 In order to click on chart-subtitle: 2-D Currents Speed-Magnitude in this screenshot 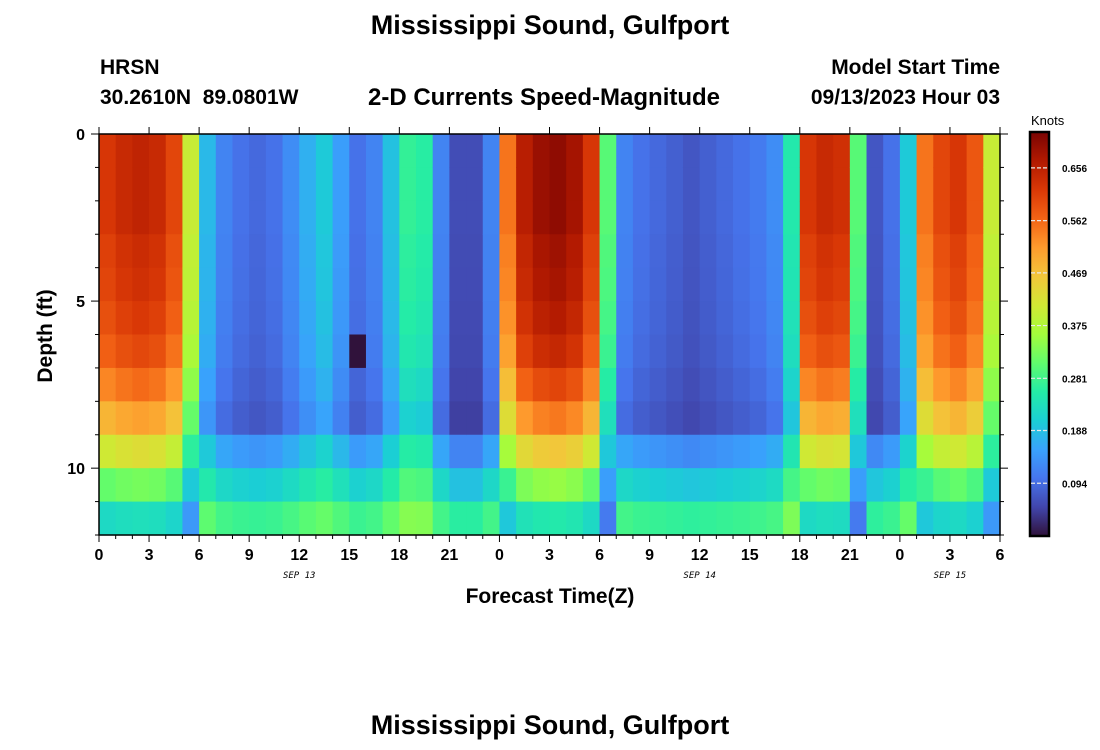, I will do `click(544, 97)`.